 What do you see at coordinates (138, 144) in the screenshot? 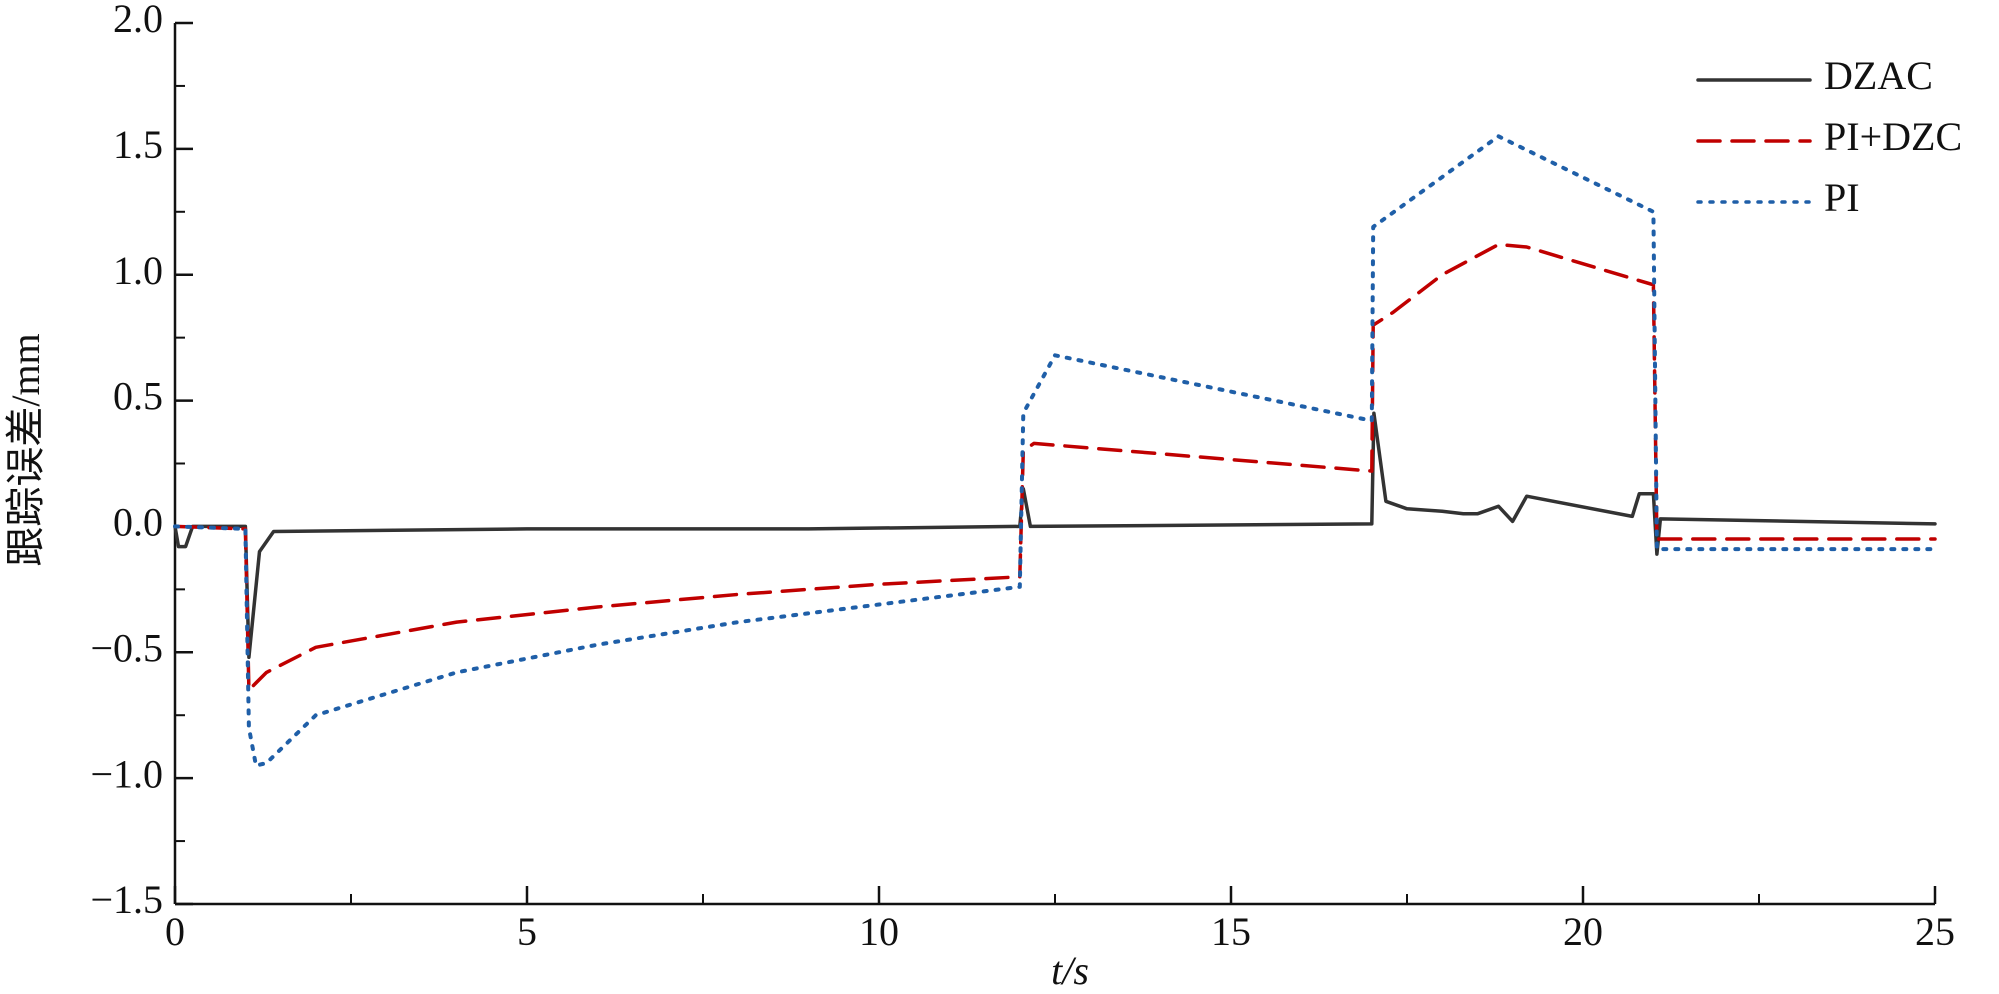
I see `y-tick-label: 1.5` at bounding box center [138, 144].